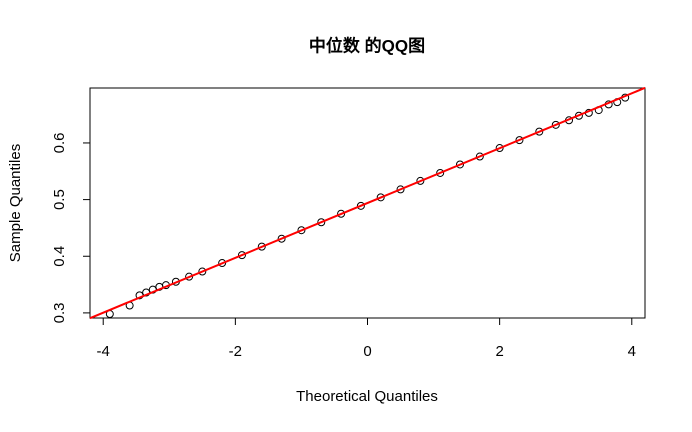 The width and height of the screenshot is (692, 432). What do you see at coordinates (59, 256) in the screenshot?
I see `y-tick-label: 0.4` at bounding box center [59, 256].